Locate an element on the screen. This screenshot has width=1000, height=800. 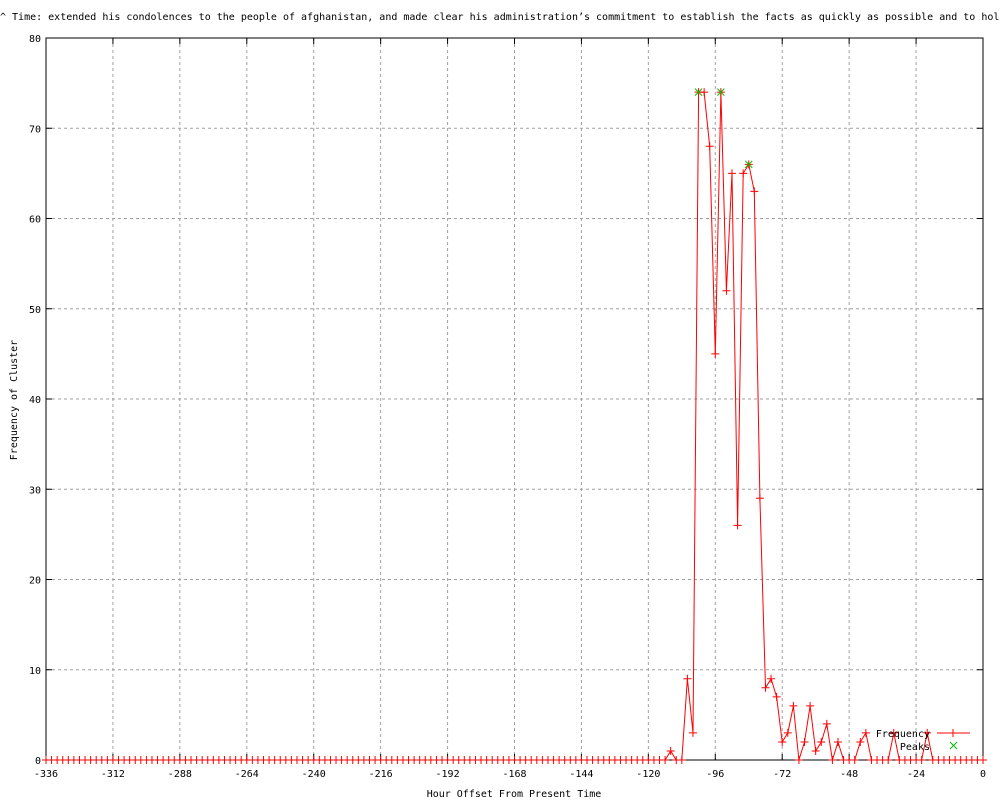
legend-marker-peaks is located at coordinates (953, 745).